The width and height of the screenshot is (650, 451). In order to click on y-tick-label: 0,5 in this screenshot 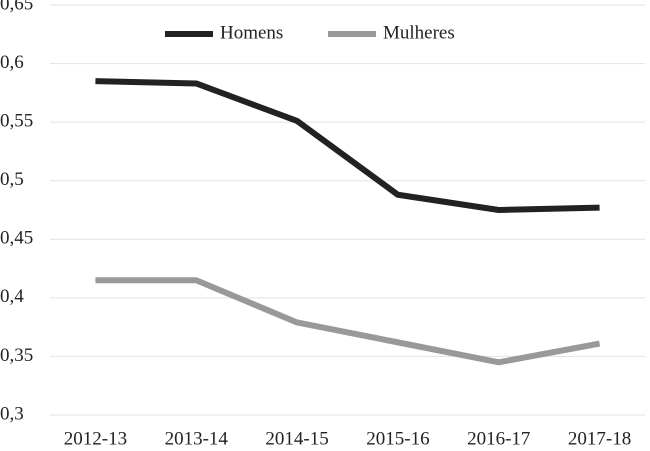, I will do `click(12, 179)`.